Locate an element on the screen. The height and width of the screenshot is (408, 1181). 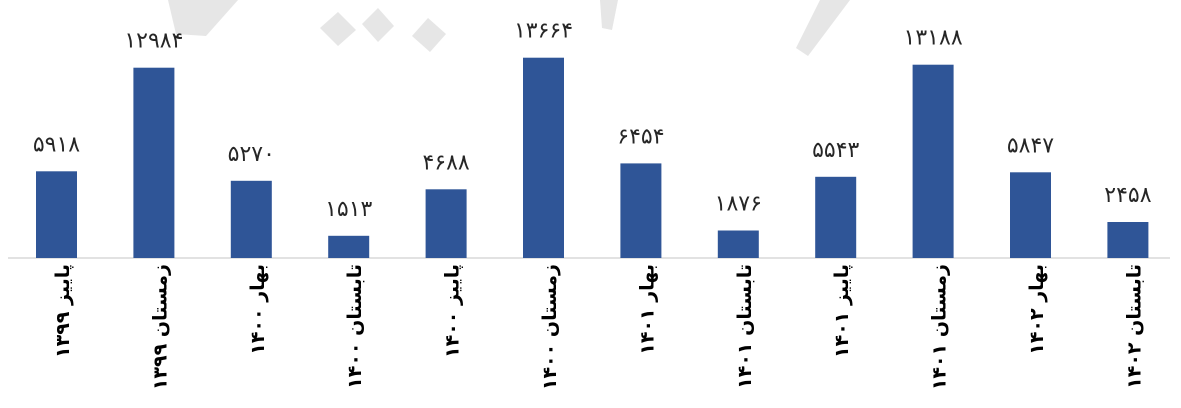
bar-value-label: ۵۸۴۷ is located at coordinates (1030, 145).